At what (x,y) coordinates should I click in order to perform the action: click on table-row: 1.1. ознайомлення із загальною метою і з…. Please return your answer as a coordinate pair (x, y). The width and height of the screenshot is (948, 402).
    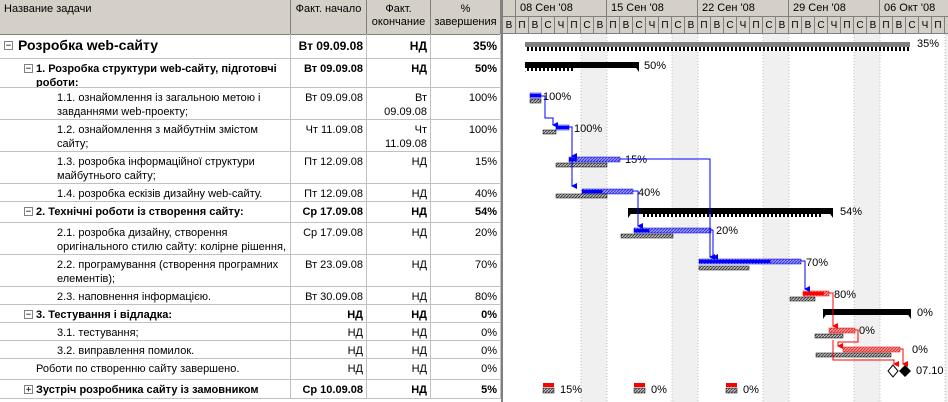
    Looking at the image, I should click on (250, 104).